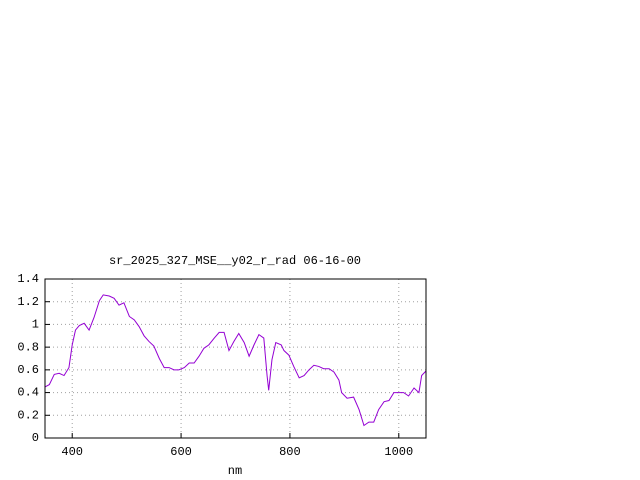 This screenshot has height=480, width=640. What do you see at coordinates (398, 452) in the screenshot?
I see `x-tick-label: 1000` at bounding box center [398, 452].